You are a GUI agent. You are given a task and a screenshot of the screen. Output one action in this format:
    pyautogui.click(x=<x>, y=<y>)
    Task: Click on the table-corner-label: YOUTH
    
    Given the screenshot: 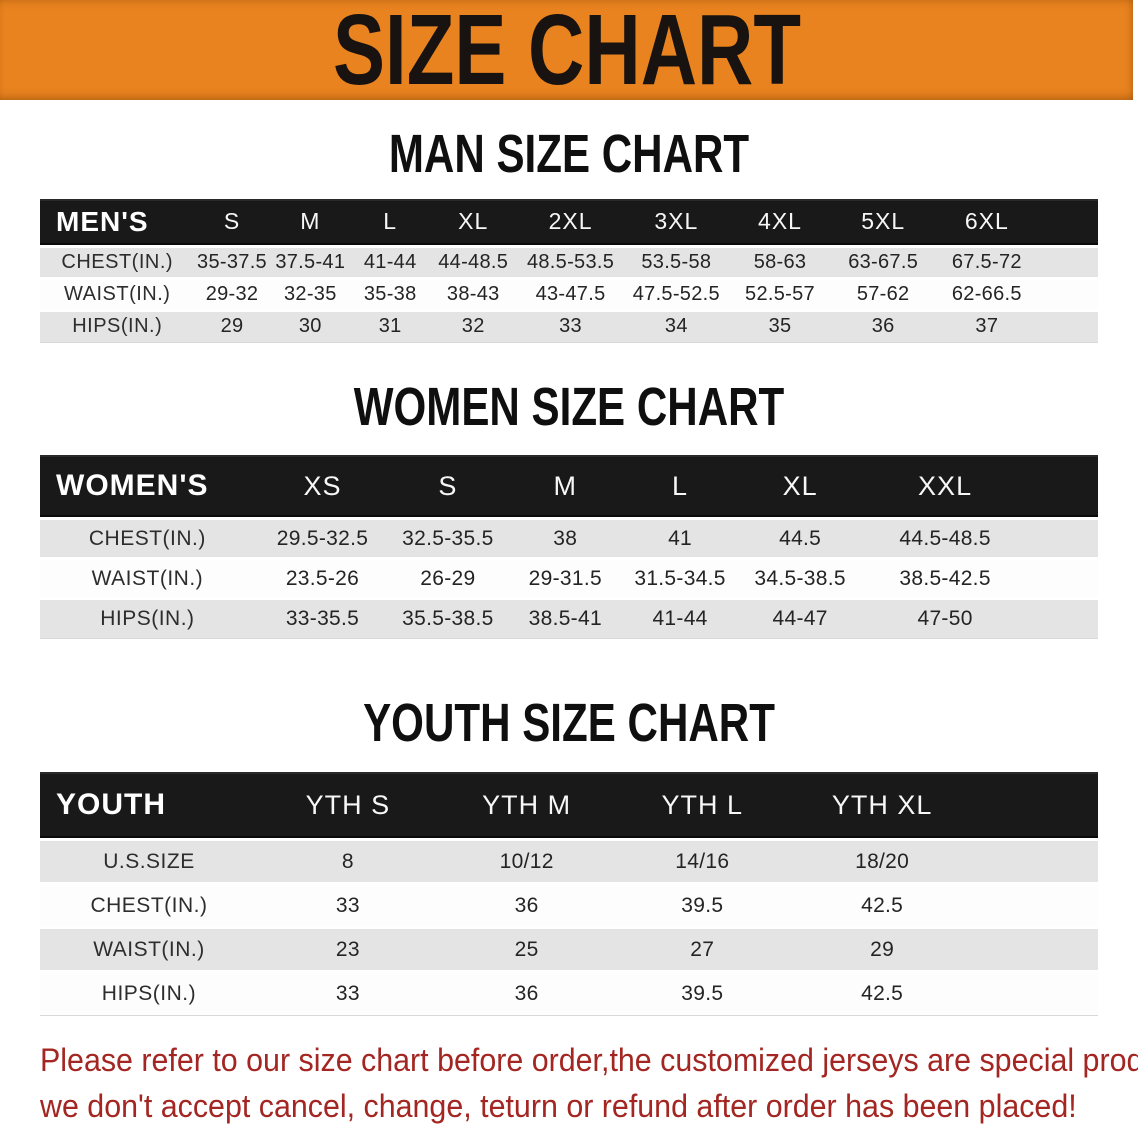 What is the action you would take?
    pyautogui.click(x=149, y=806)
    